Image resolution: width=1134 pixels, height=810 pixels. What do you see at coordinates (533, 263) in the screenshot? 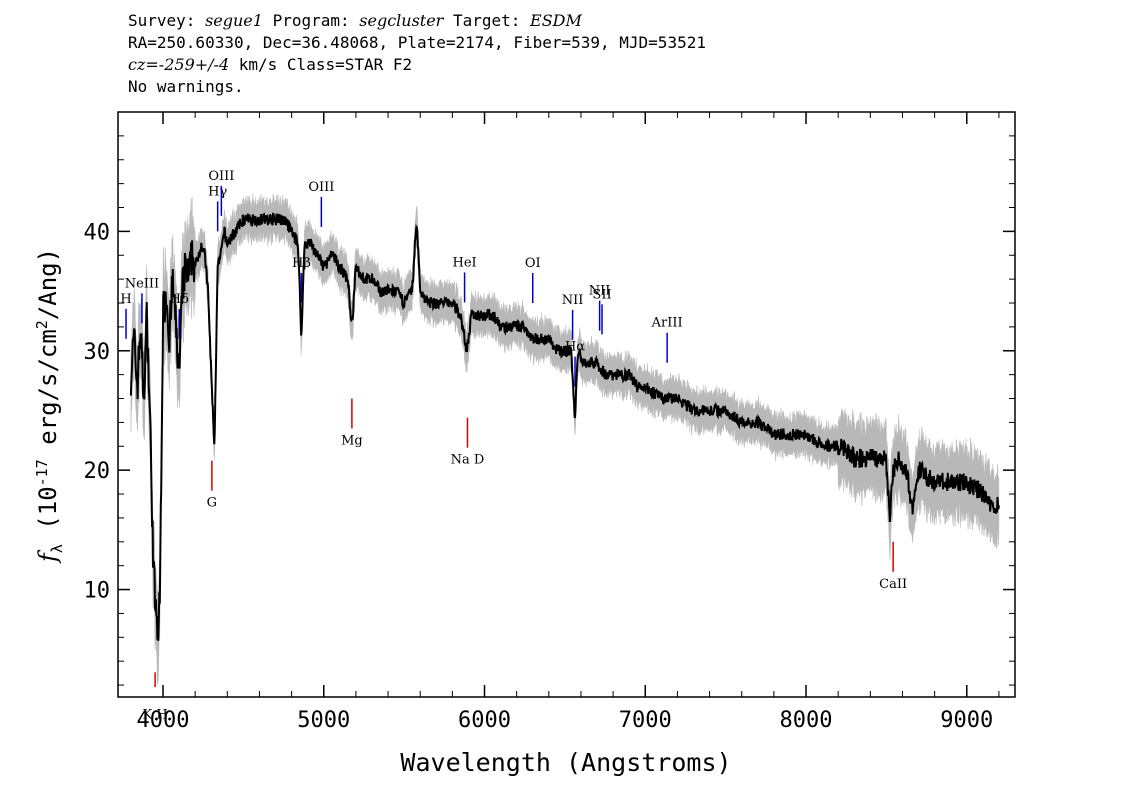
I see `spectral-line-label: OI` at bounding box center [533, 263].